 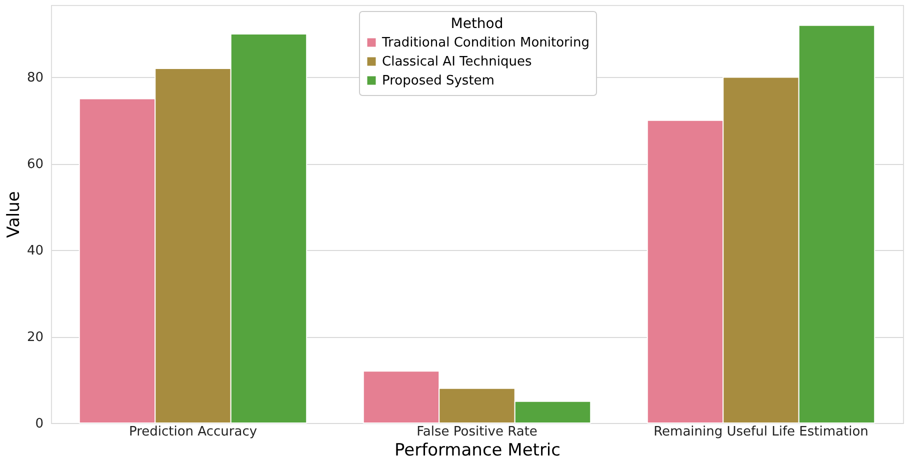 I want to click on legend-label: Traditional Condition Monitoring, so click(x=485, y=43).